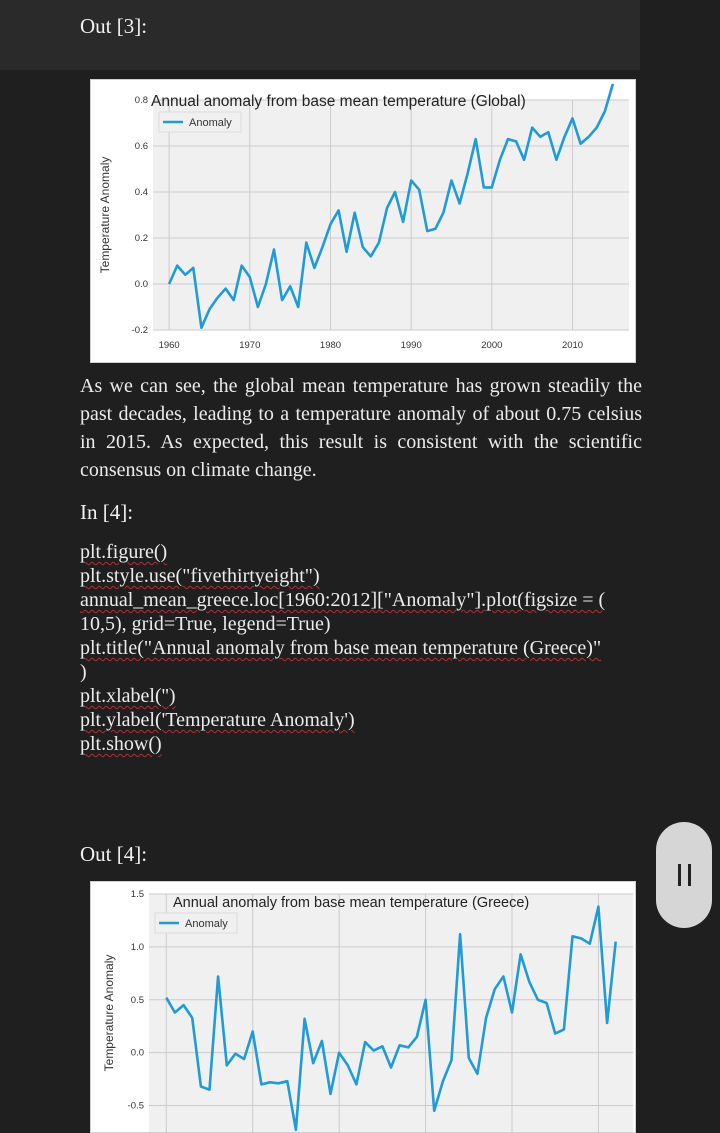 Image resolution: width=720 pixels, height=1133 pixels. What do you see at coordinates (249, 345) in the screenshot?
I see `x-tick-label: 1970` at bounding box center [249, 345].